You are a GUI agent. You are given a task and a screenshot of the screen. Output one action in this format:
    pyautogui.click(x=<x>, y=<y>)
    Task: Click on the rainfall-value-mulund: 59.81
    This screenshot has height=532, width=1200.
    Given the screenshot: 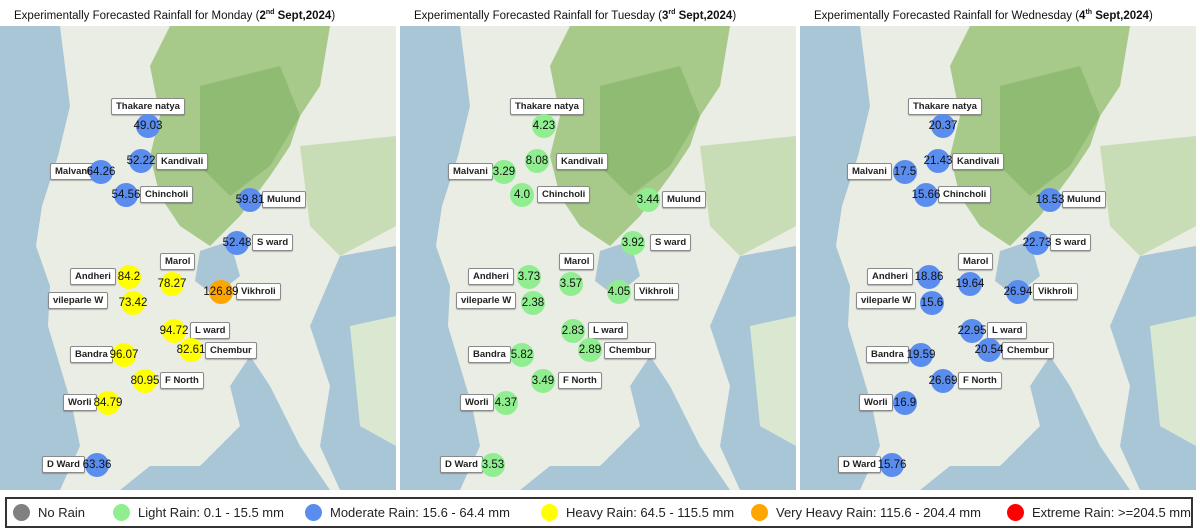 What is the action you would take?
    pyautogui.click(x=250, y=200)
    